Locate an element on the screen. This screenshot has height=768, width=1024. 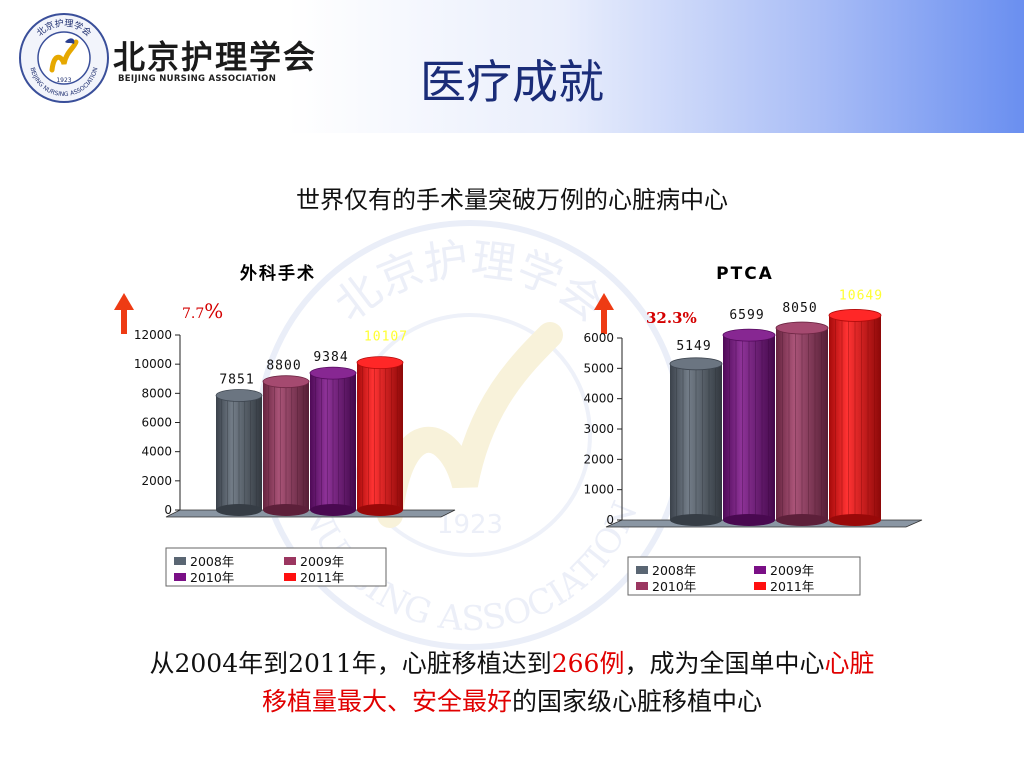
statement-part: ，成为全国单中心 is located at coordinates (724, 663).